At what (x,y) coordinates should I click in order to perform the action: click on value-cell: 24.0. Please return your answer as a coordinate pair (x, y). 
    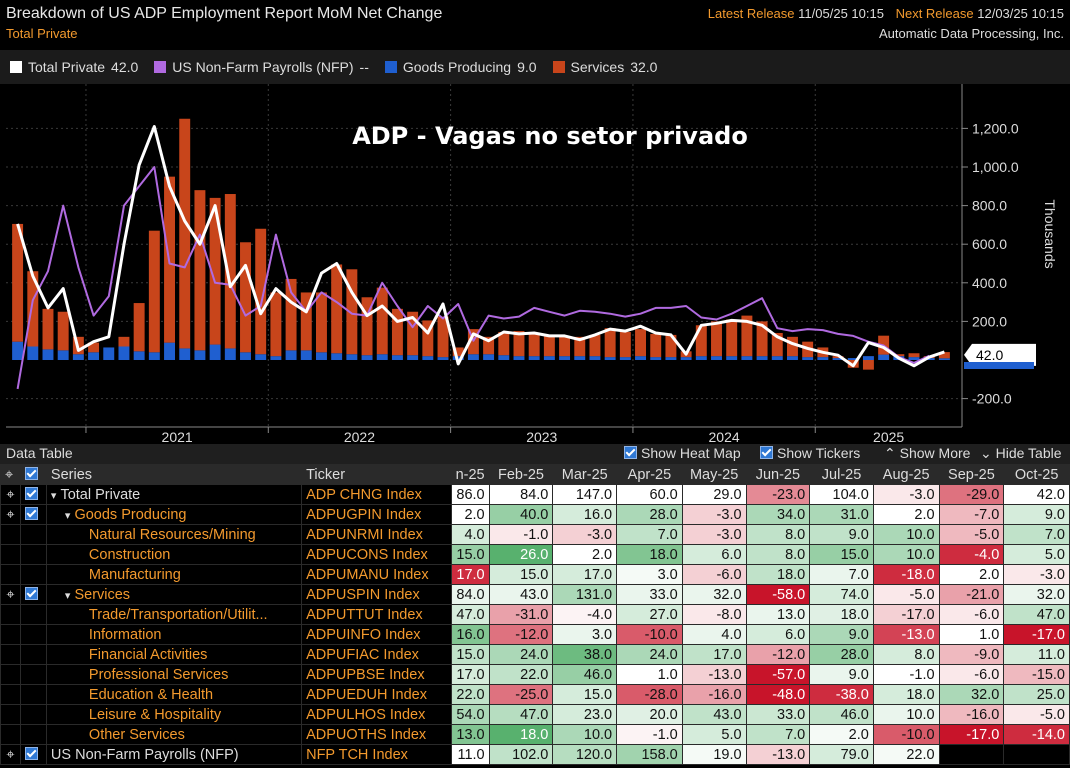
    Looking at the image, I should click on (521, 654).